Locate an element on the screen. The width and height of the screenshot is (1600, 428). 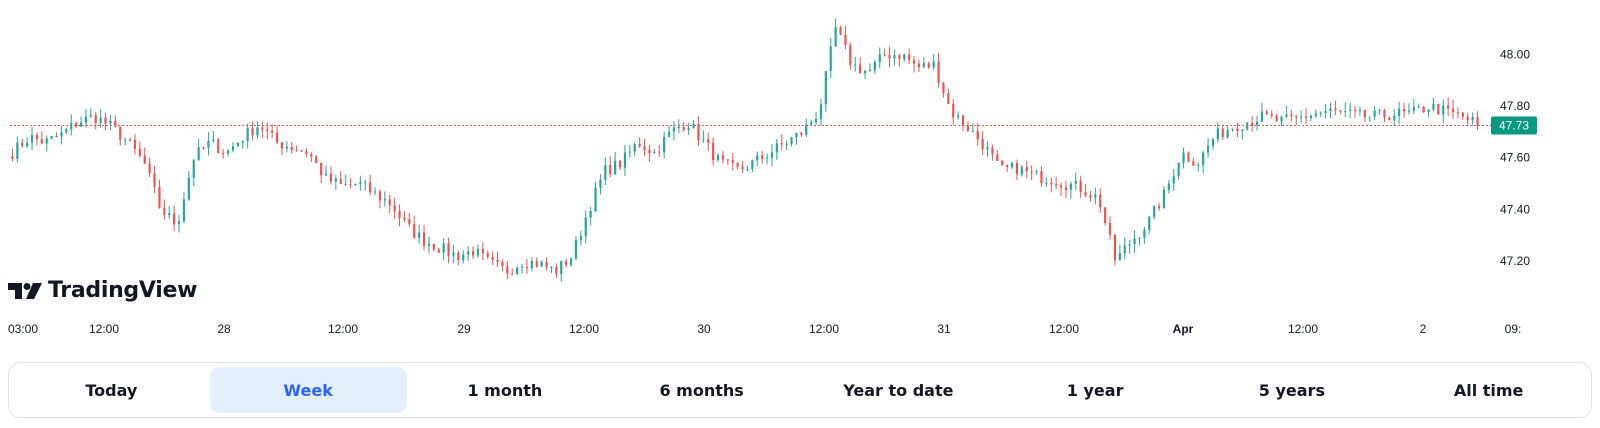
range-all-time-button: All time is located at coordinates (1488, 390).